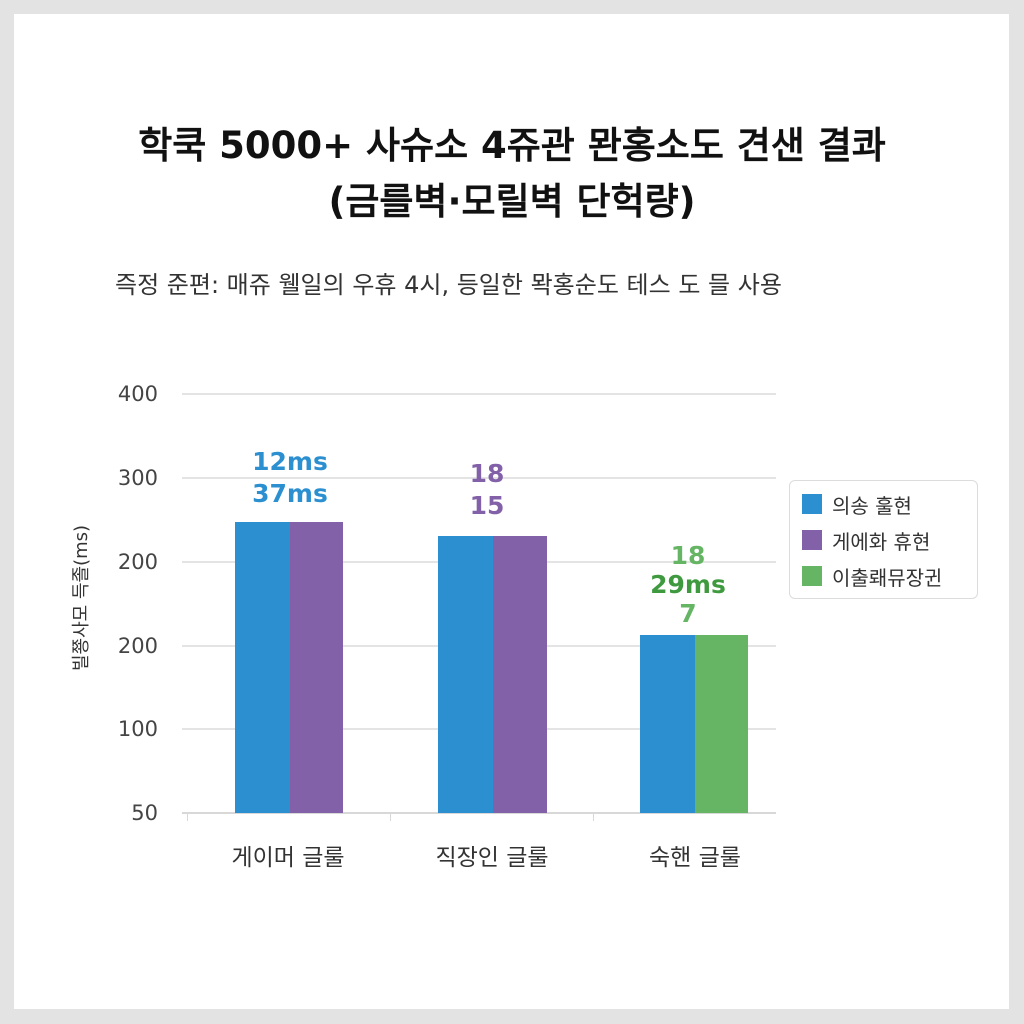 This screenshot has width=1024, height=1024. I want to click on legend-label: 이출뢔뮤장귄, so click(887, 577).